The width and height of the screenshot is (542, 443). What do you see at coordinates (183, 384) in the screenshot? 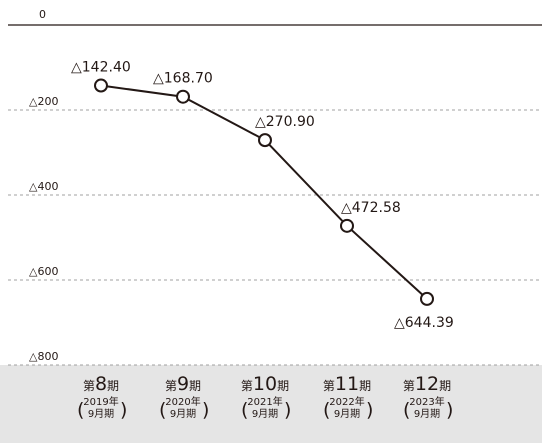
I see `x-tick-label: 第9期` at bounding box center [183, 384].